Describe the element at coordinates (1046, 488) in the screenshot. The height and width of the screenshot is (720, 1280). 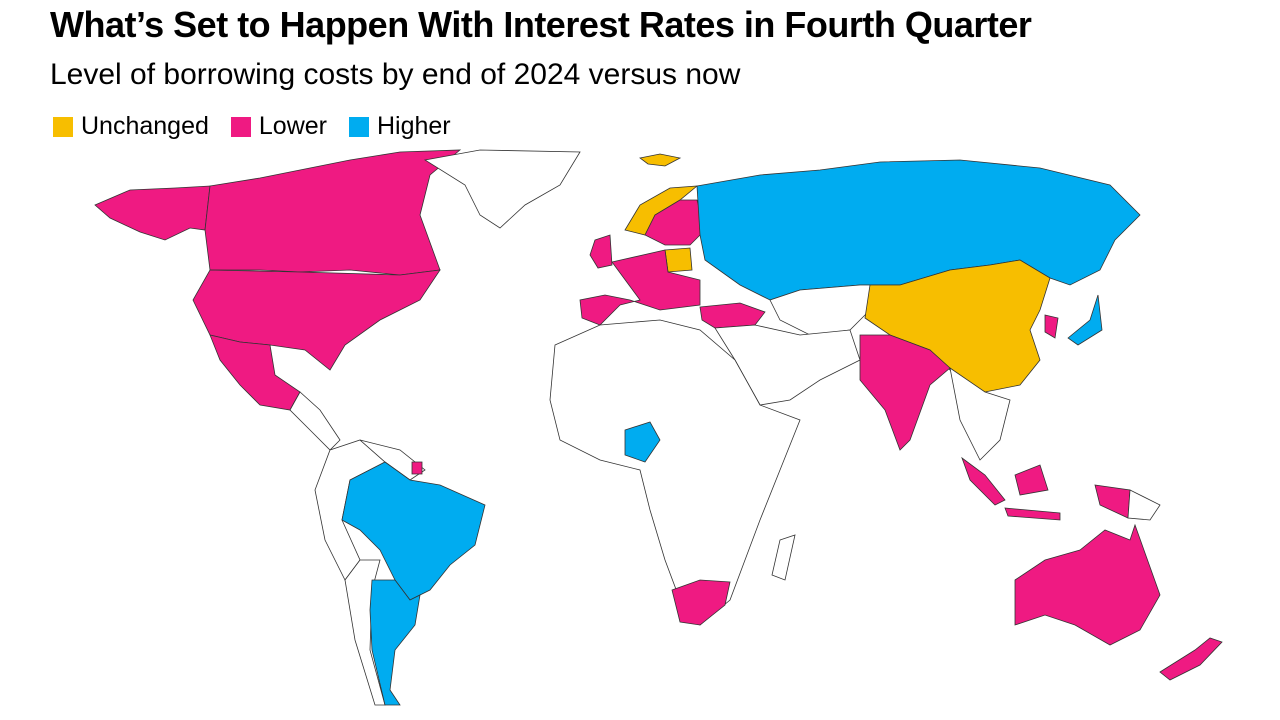
I see `indonesia` at that location.